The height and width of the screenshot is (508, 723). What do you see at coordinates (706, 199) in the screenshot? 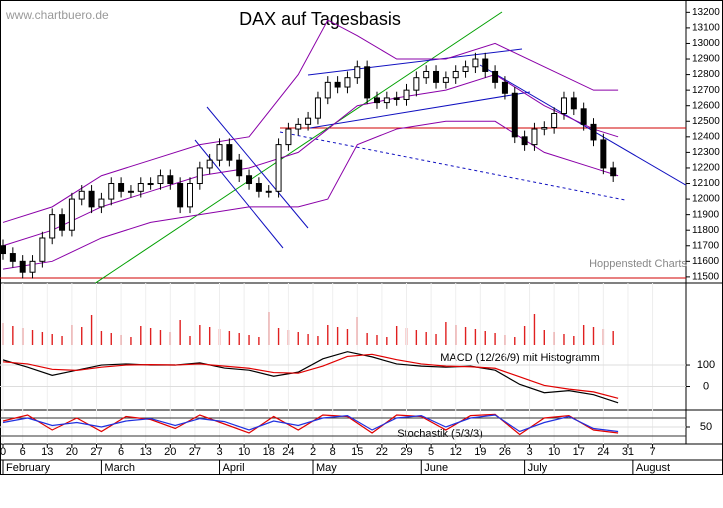
I see `y-tick-label: 12000` at bounding box center [706, 199].